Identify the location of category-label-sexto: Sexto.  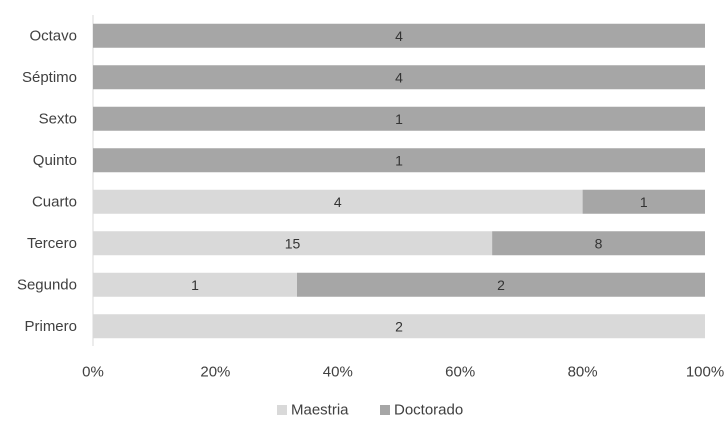
(58, 118).